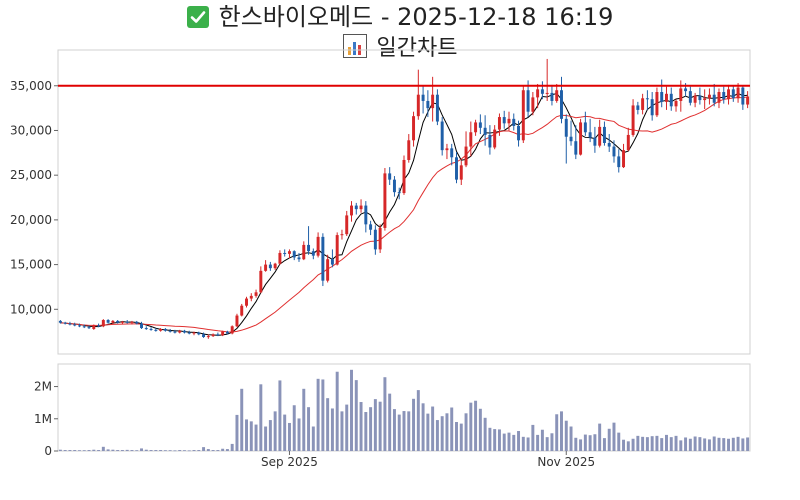 The height and width of the screenshot is (500, 800). I want to click on chart-title-text: 한스바이오메드 - 2025-12-18 16:19, so click(416, 17).